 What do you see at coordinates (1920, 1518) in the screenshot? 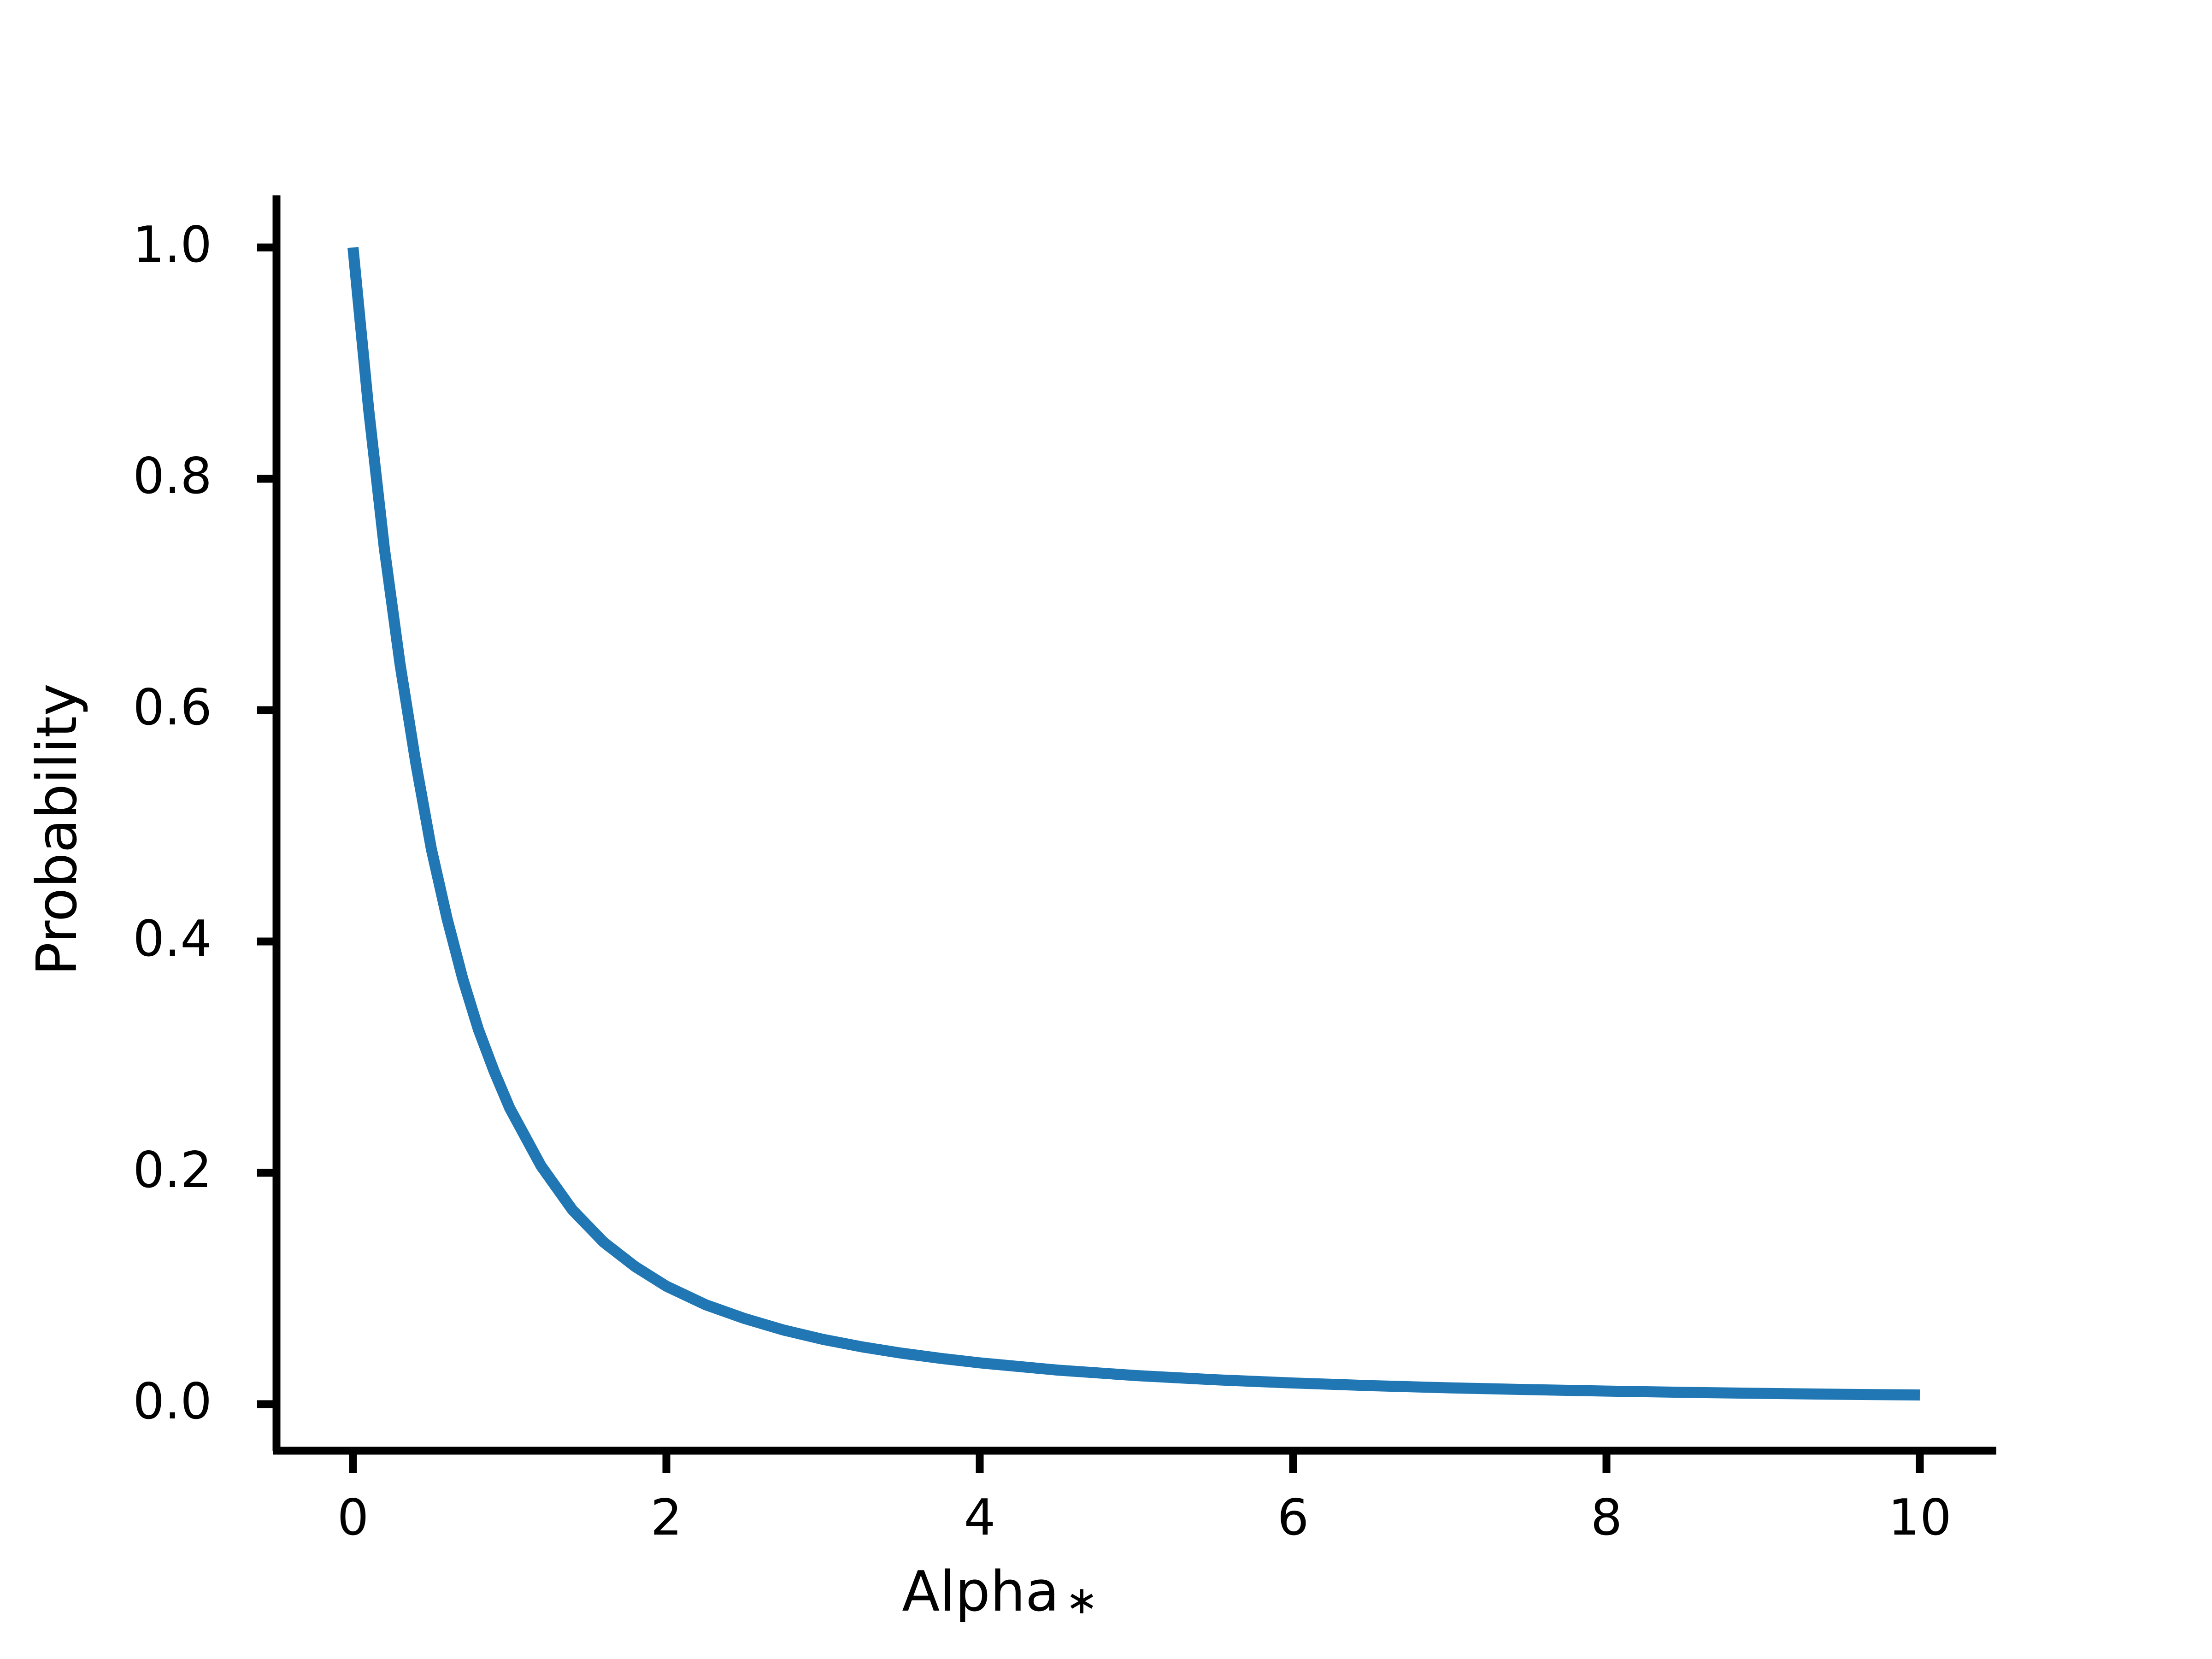
I see `x-tick-label-10: 10` at bounding box center [1920, 1518].